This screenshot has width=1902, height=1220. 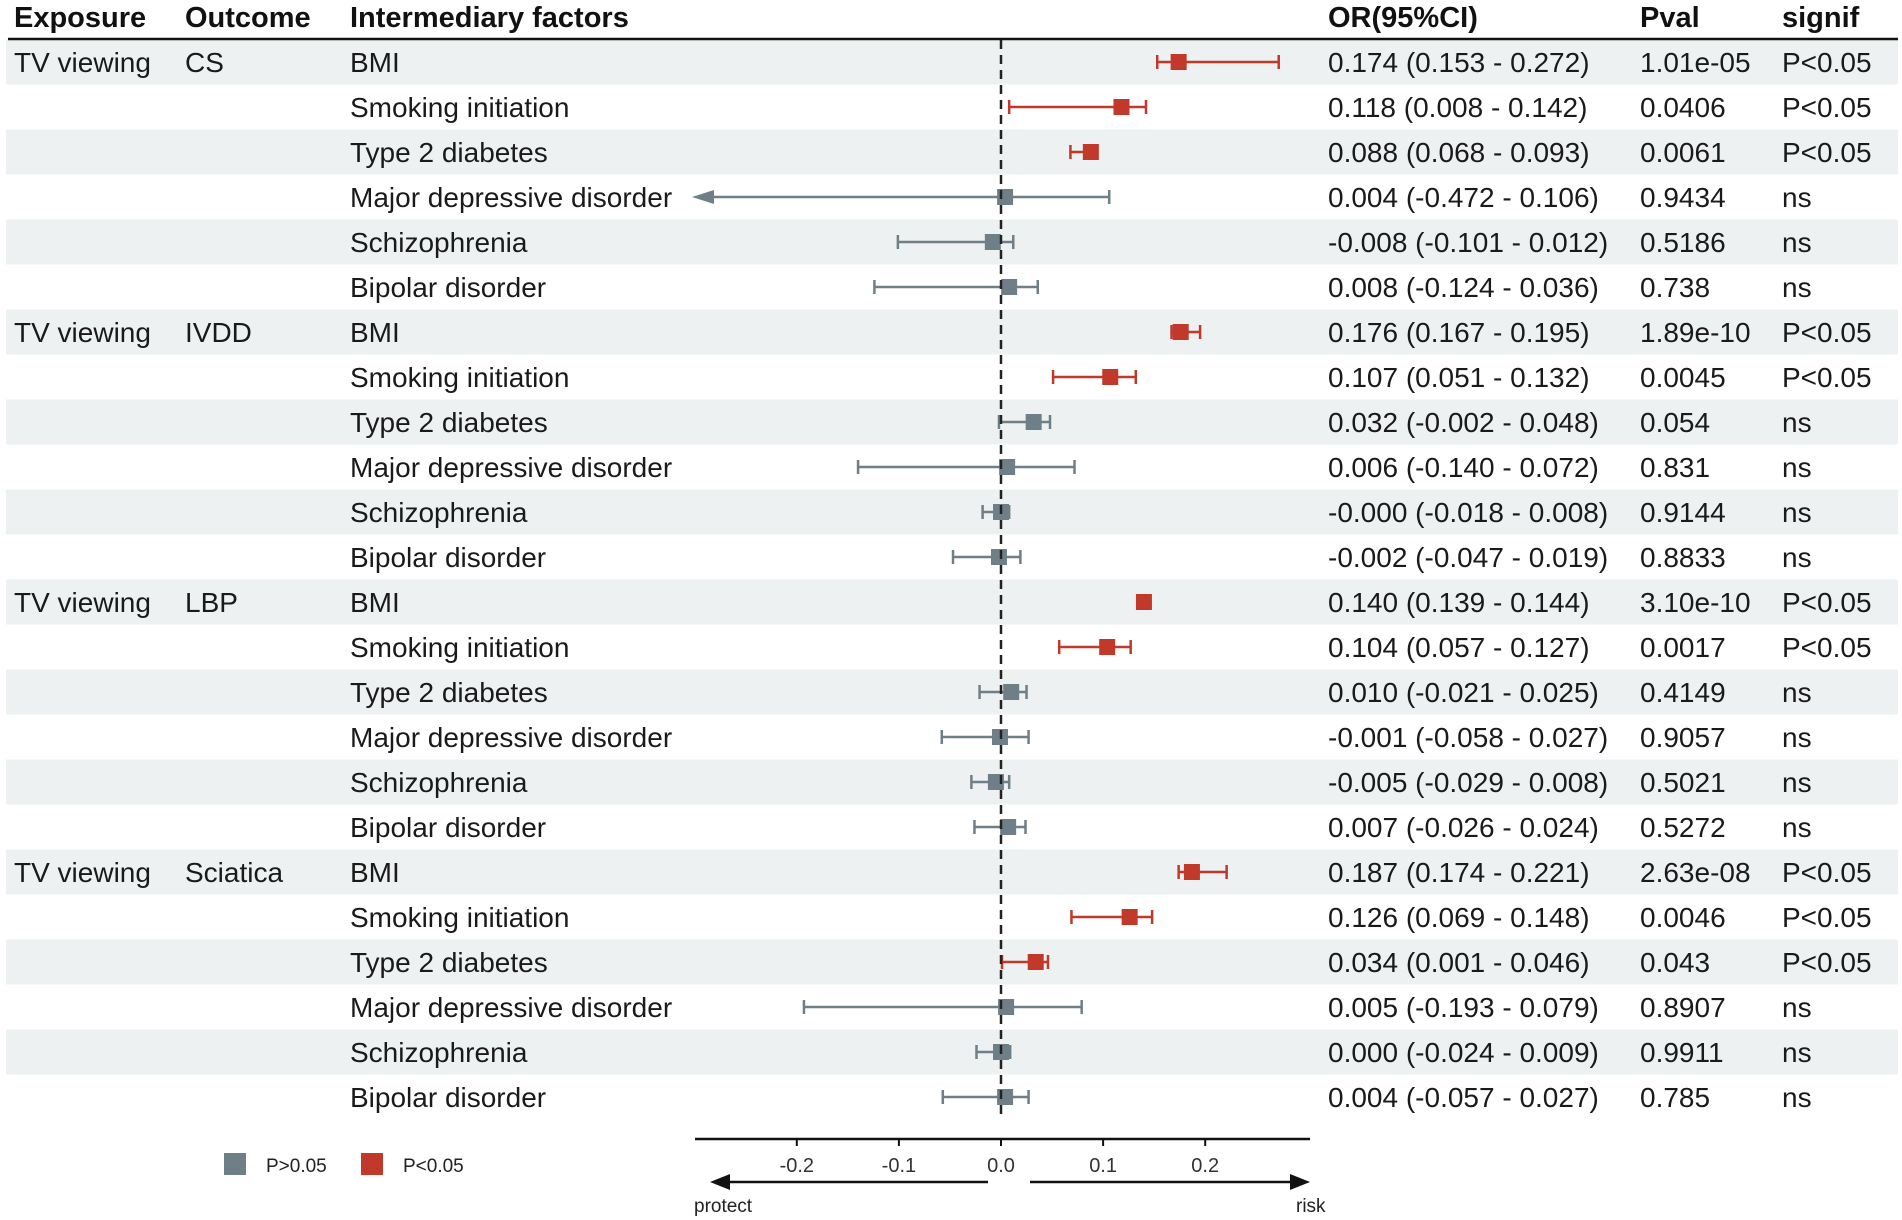 What do you see at coordinates (1463, 467) in the screenshot?
I see `or-ci-value: 0.006 (-0.140 - 0.072)` at bounding box center [1463, 467].